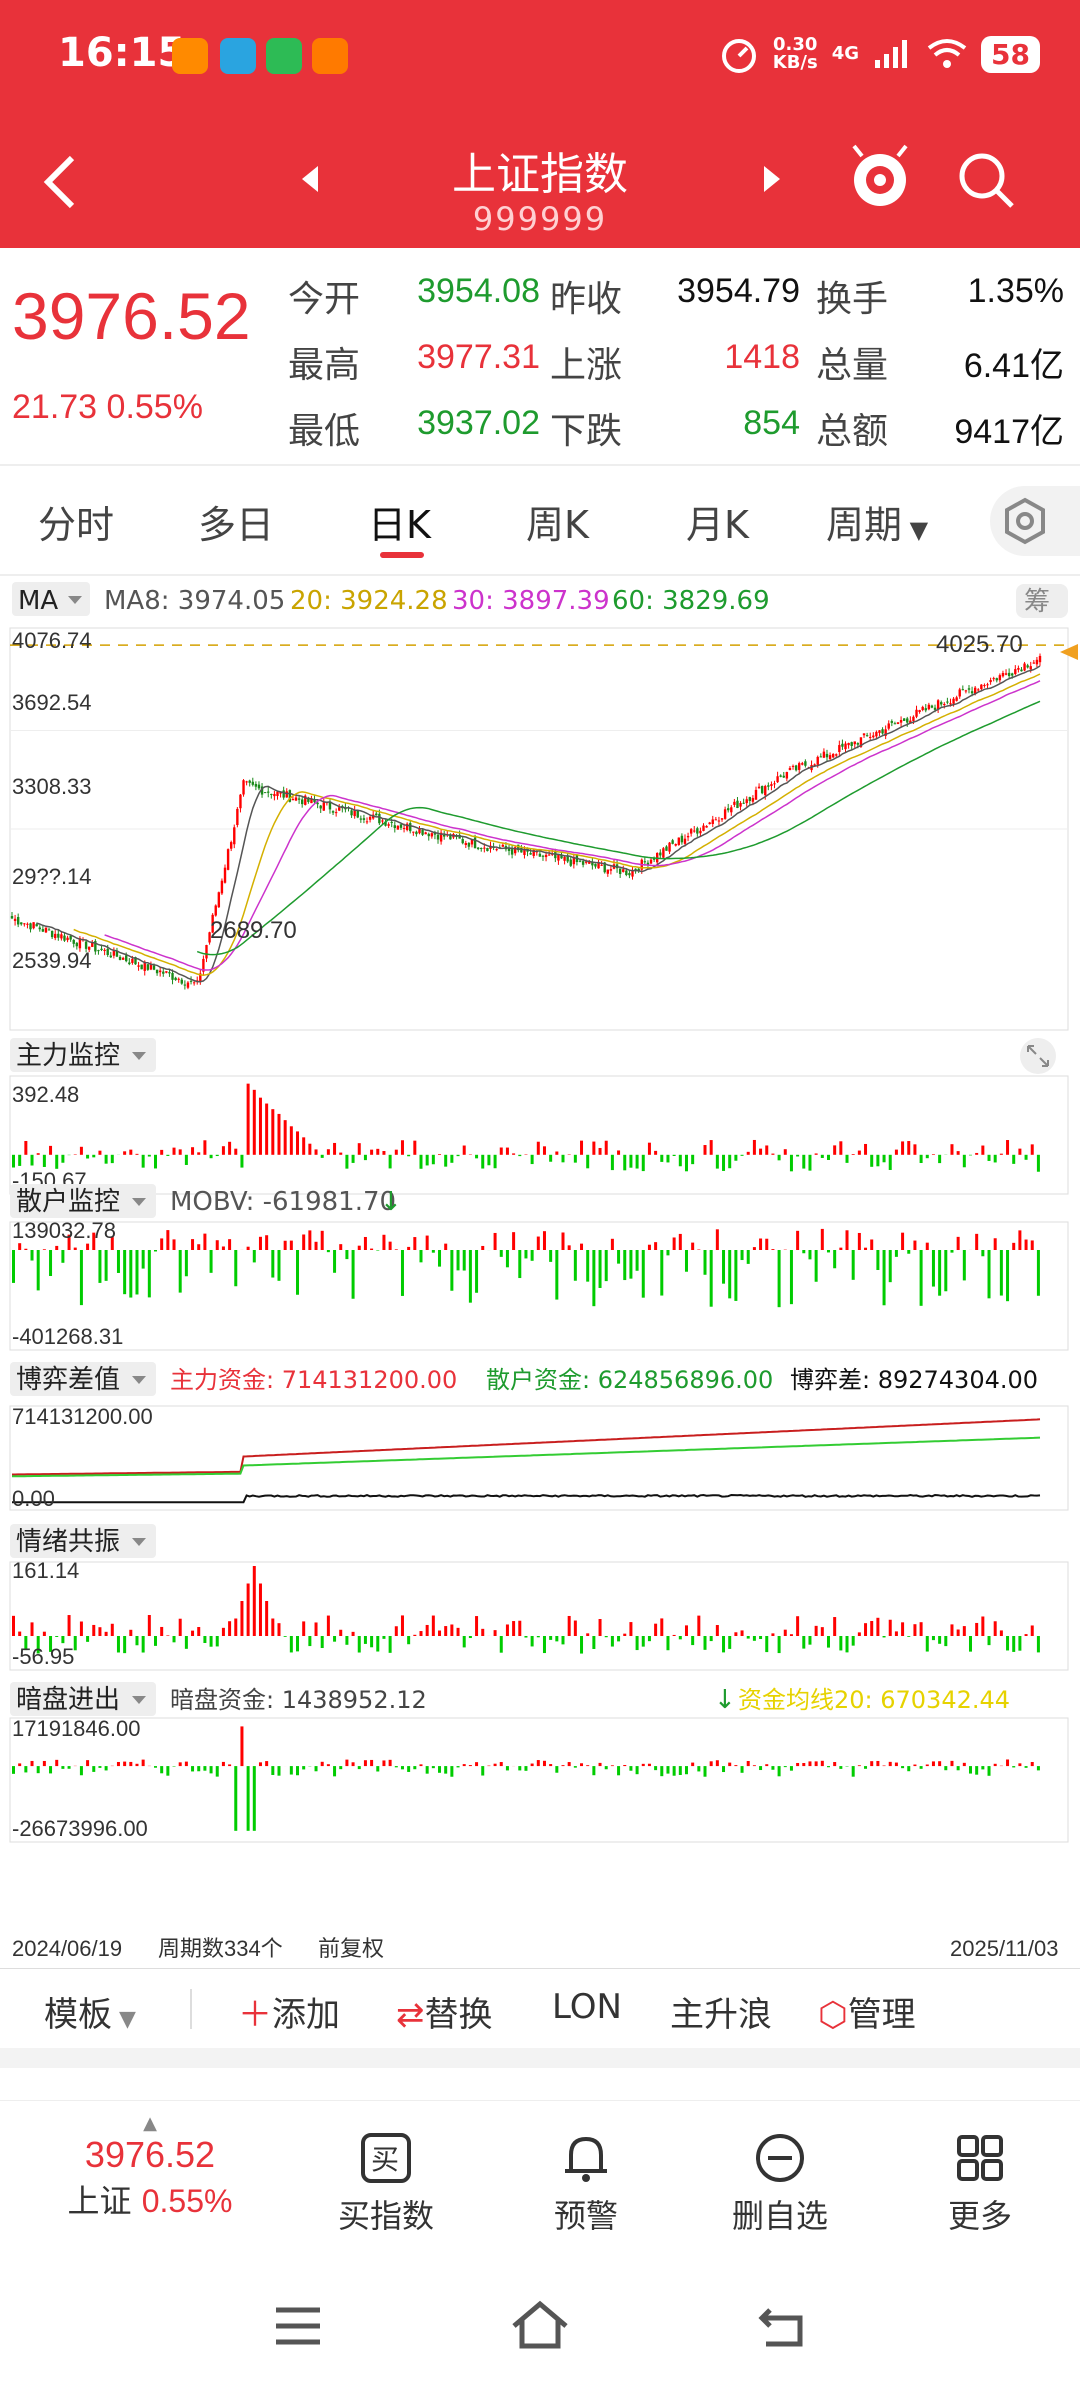 This screenshot has width=1080, height=2400. What do you see at coordinates (60, 182) in the screenshot?
I see `back-icon` at bounding box center [60, 182].